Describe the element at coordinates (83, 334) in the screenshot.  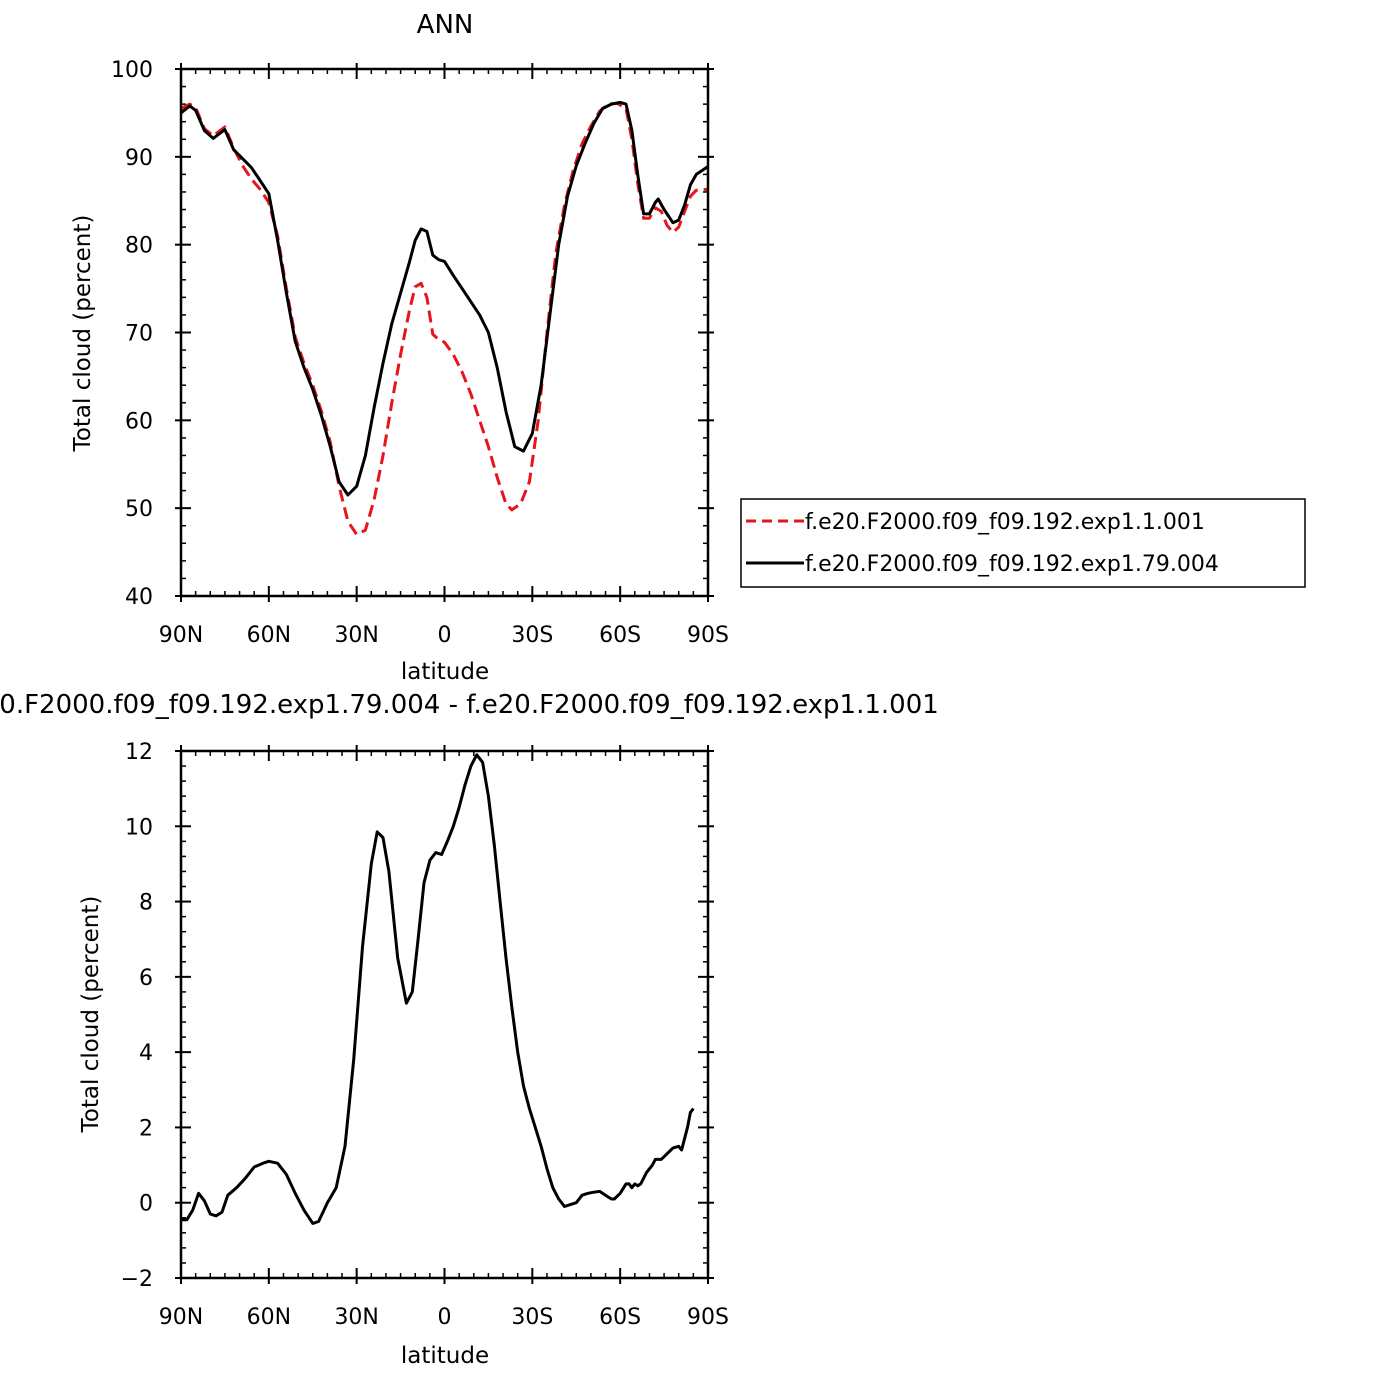
I see `top-y-axis-title: Total cloud (percent)` at that location.